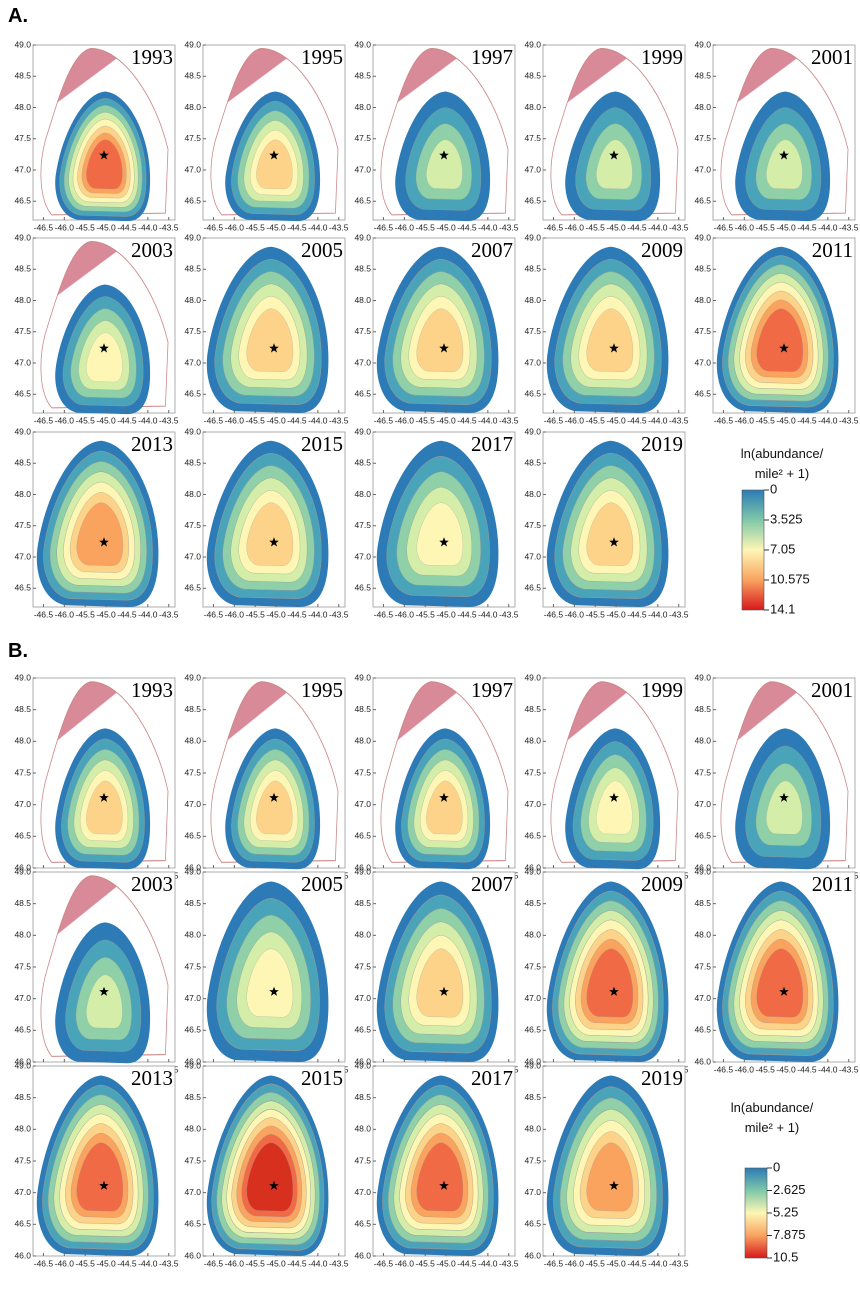 The height and width of the screenshot is (1291, 860). I want to click on map-year: 2015, so click(322, 444).